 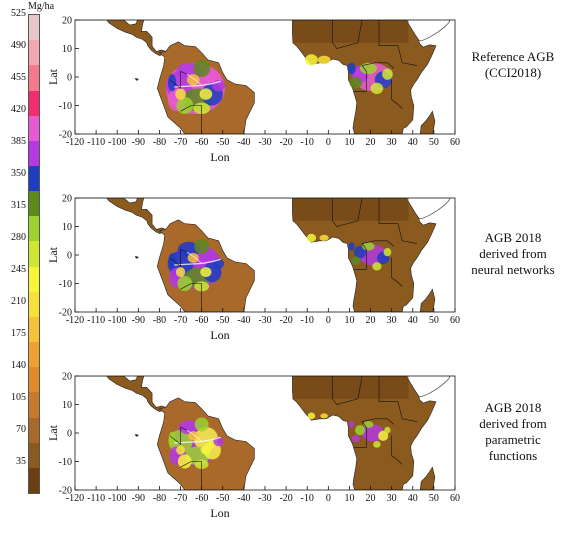 What do you see at coordinates (328, 142) in the screenshot?
I see `x-tick-label: 0` at bounding box center [328, 142].